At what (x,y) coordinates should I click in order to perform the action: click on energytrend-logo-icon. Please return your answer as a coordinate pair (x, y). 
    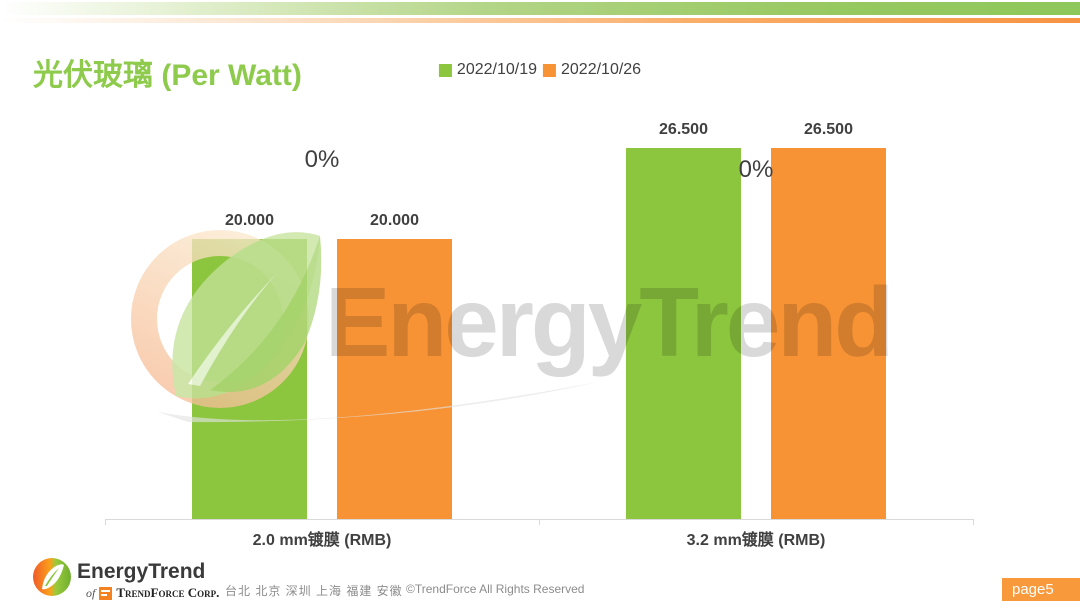
    Looking at the image, I should click on (52, 577).